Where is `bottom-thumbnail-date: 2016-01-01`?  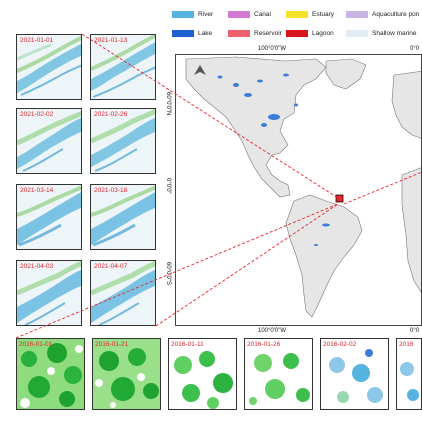 bottom-thumbnail-date: 2016-01-01 is located at coordinates (36, 344).